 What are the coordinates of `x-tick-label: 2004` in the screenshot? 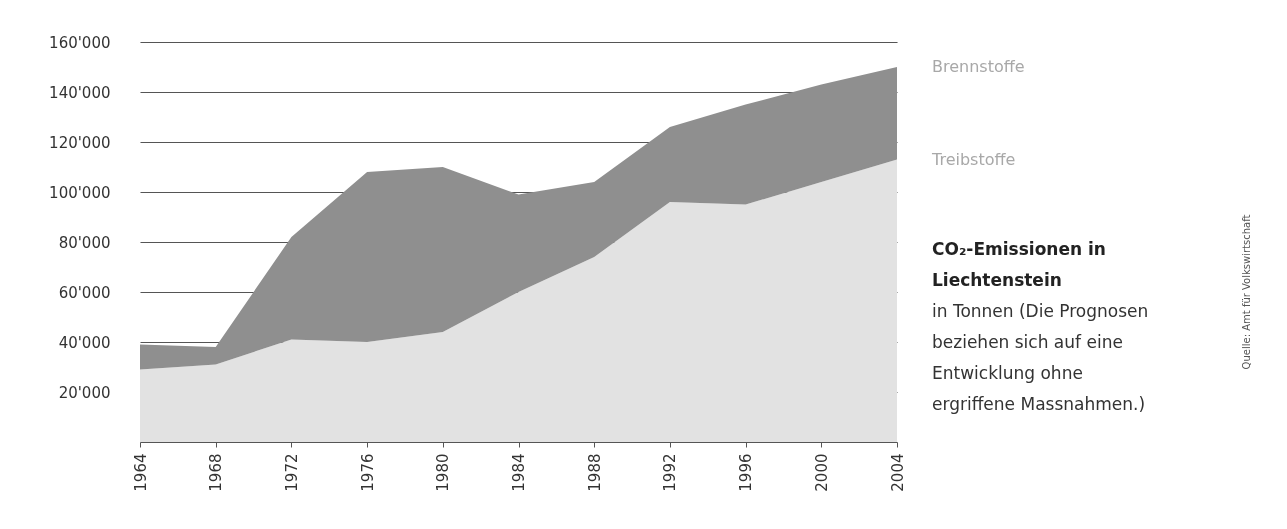 It's located at (897, 472).